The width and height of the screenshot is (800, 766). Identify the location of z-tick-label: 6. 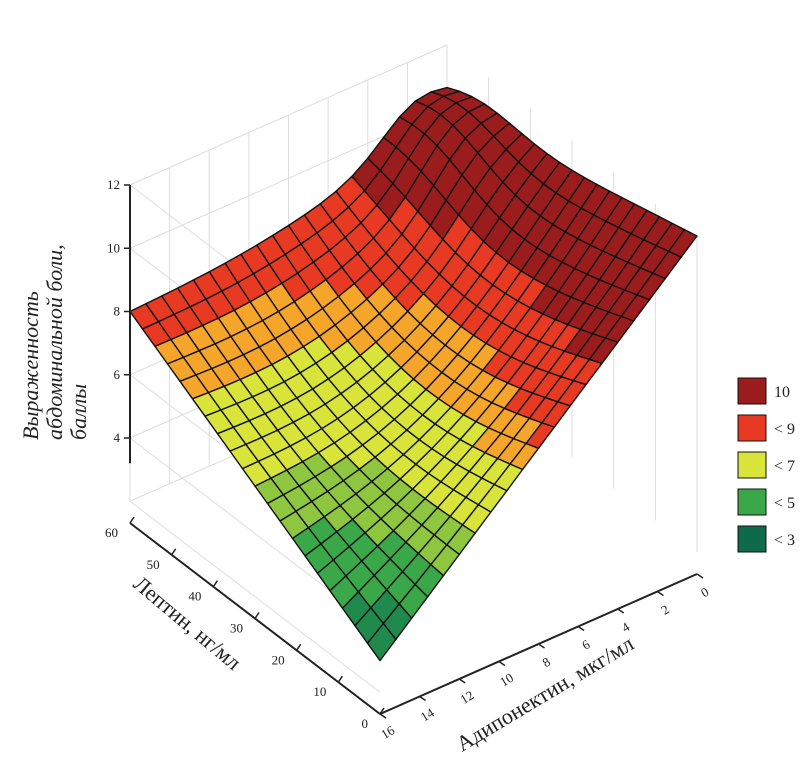
(117, 374).